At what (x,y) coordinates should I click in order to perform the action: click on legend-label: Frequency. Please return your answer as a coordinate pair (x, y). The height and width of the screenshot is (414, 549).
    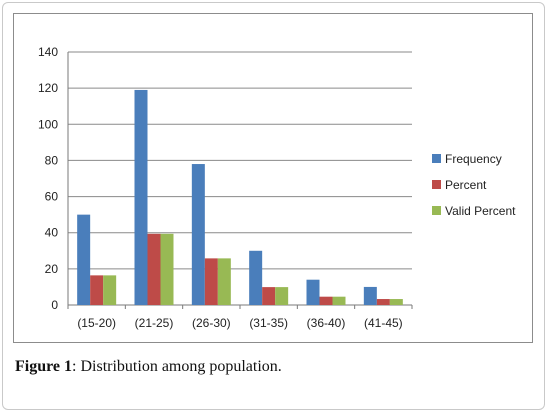
    Looking at the image, I should click on (473, 159).